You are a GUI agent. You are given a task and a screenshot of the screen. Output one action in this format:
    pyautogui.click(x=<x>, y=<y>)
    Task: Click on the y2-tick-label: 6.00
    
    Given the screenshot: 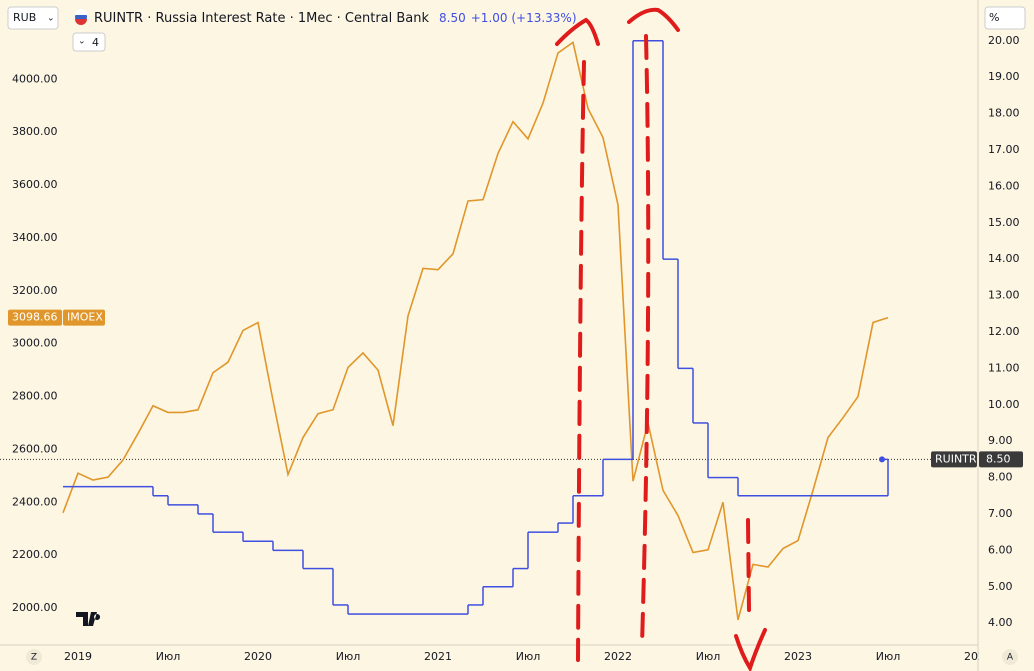 What is the action you would take?
    pyautogui.click(x=1000, y=549)
    